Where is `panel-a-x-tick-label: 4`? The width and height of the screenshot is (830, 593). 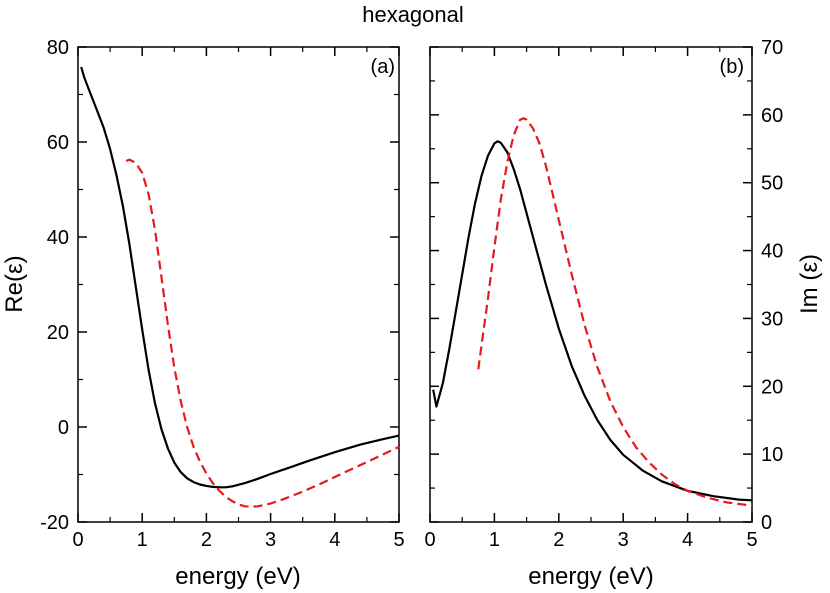
panel-a-x-tick-label: 4 is located at coordinates (334, 540).